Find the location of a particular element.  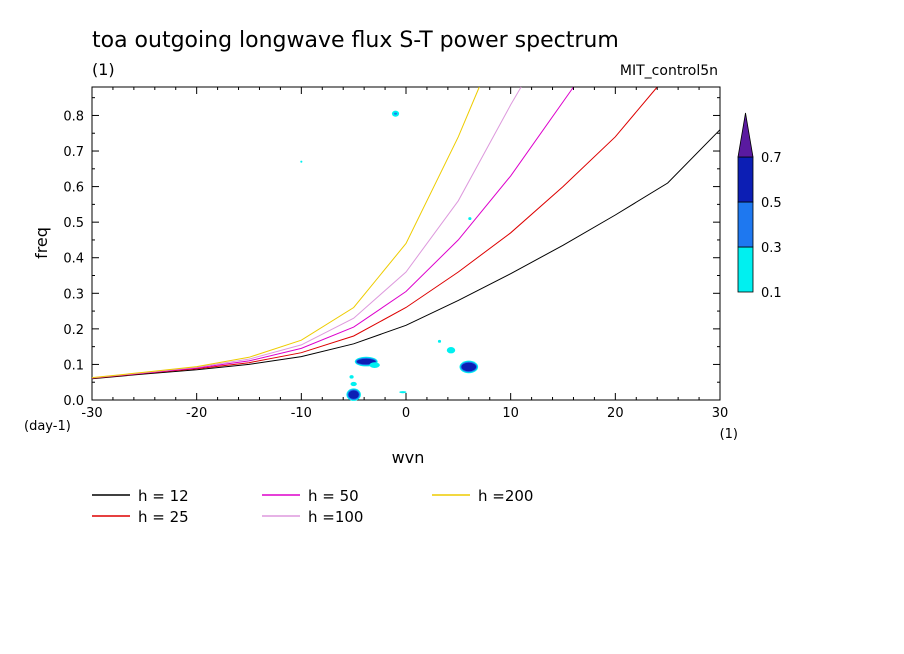

legend-label: h = 25 is located at coordinates (163, 517).